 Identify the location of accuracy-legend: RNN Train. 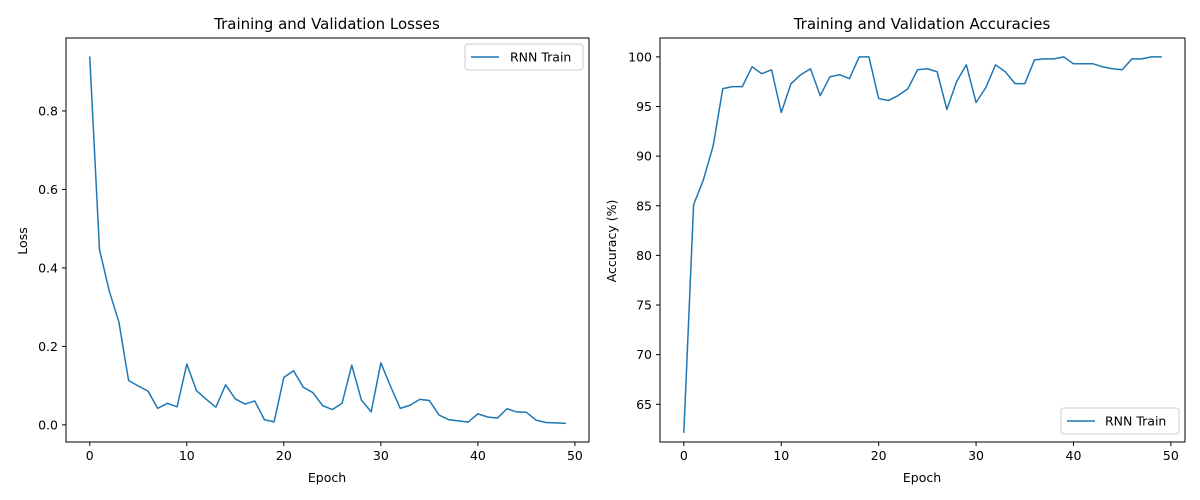
(1120, 421).